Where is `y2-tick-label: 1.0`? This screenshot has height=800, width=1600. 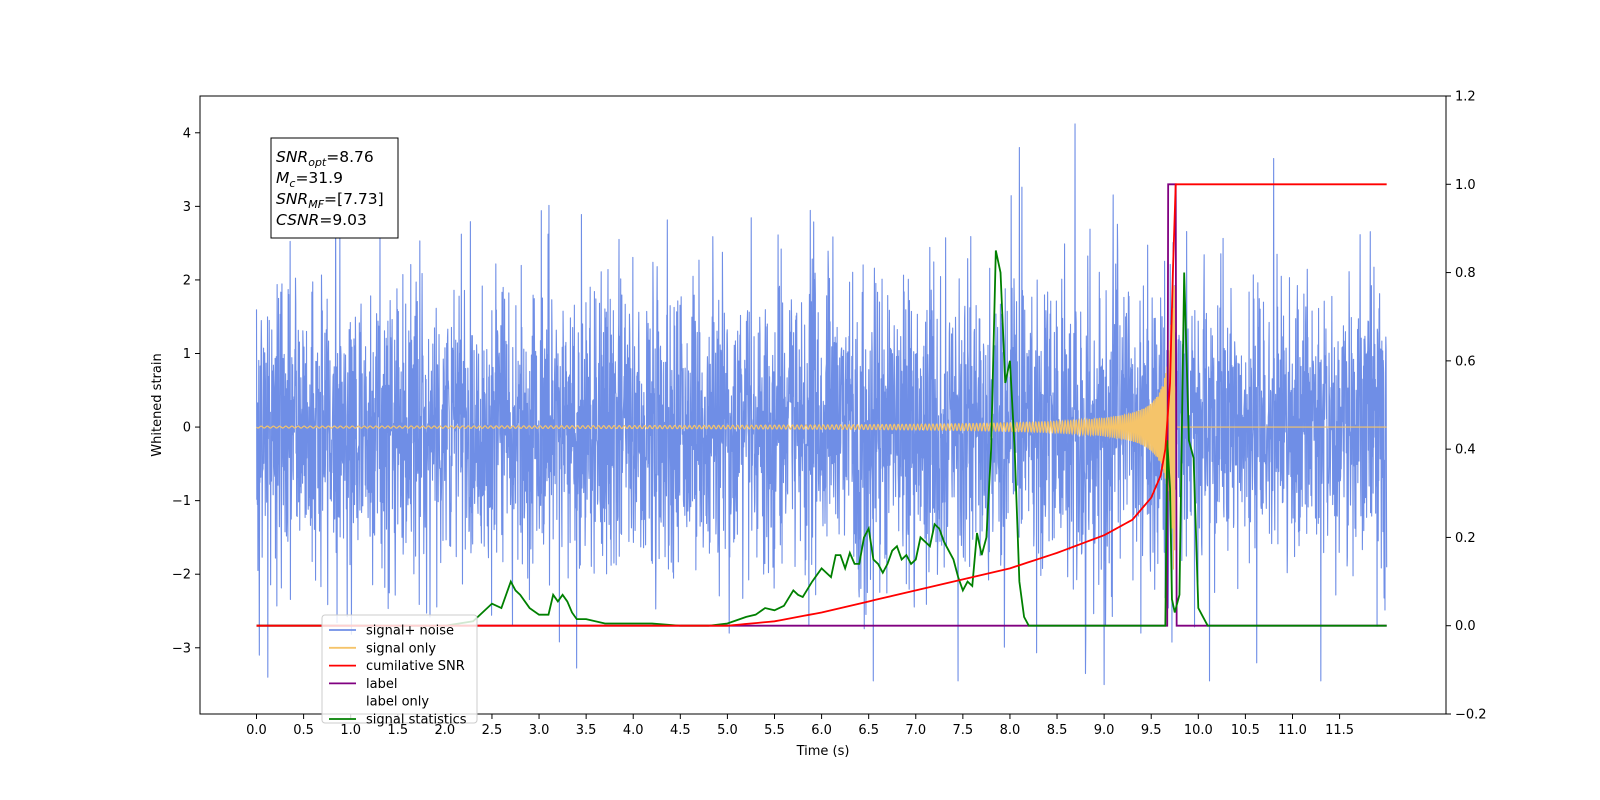
y2-tick-label: 1.0 is located at coordinates (1465, 185).